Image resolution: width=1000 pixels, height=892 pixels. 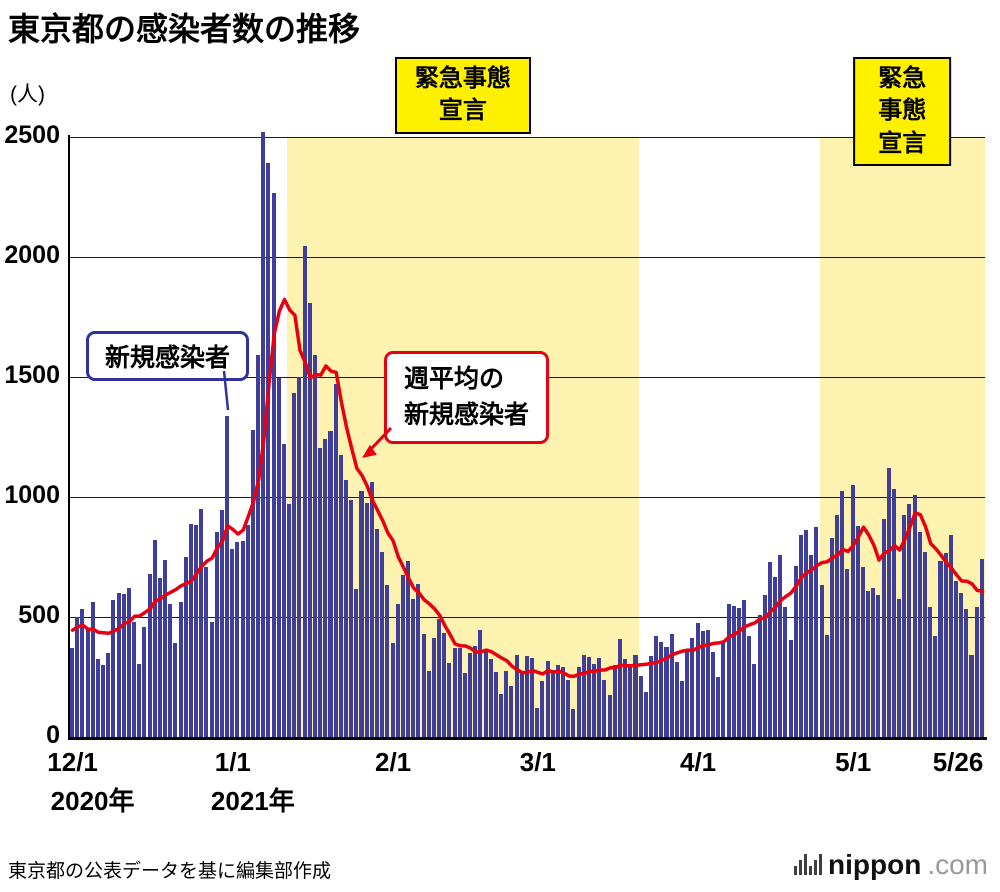 I want to click on x-axis-tick-label: 5/26, so click(x=958, y=762).